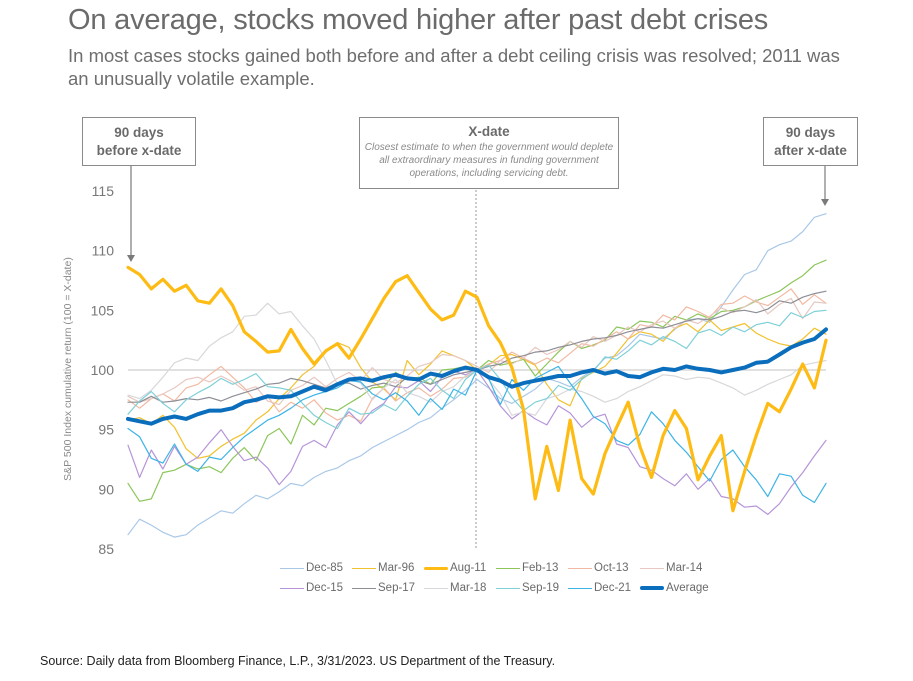 The image size is (913, 681). Describe the element at coordinates (397, 588) in the screenshot. I see `legend-label: Sep-17` at that location.